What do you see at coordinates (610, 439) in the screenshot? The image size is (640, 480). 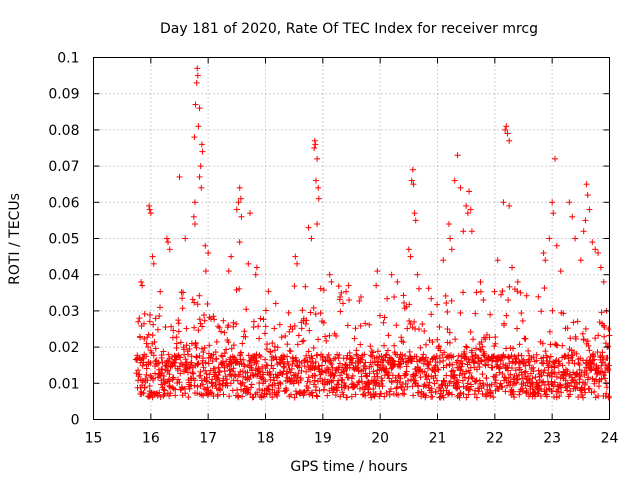 I see `x-tick-label: 24` at bounding box center [610, 439].